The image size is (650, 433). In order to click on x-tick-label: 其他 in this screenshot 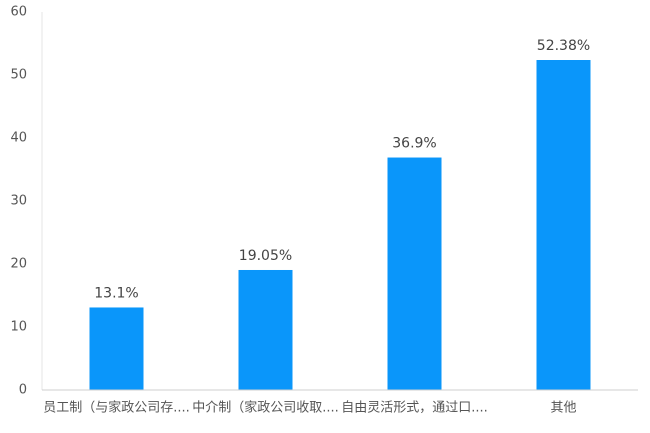, I will do `click(563, 408)`.